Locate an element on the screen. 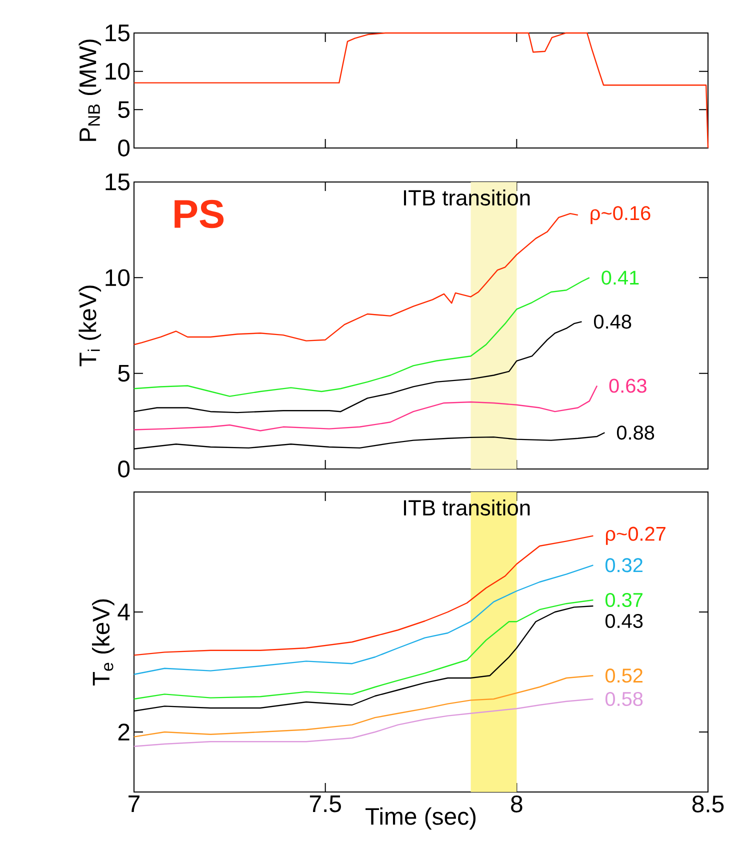 The height and width of the screenshot is (854, 738). series-label: 0.52 is located at coordinates (623, 675).